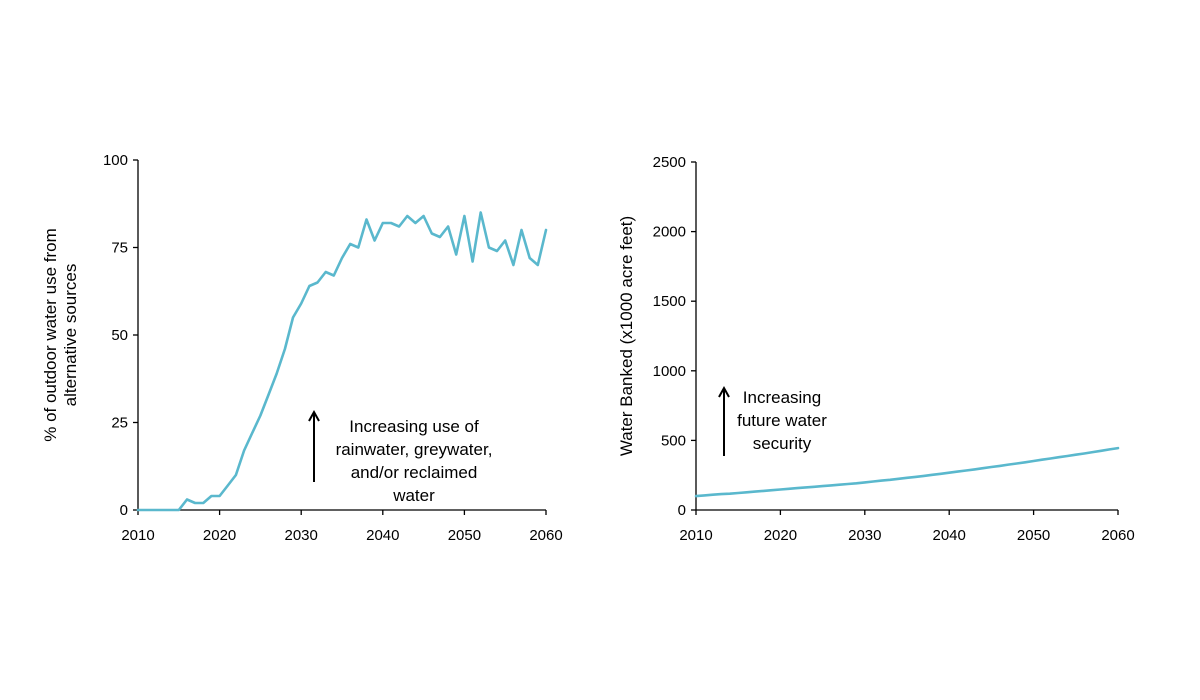 Image resolution: width=1200 pixels, height=700 pixels. I want to click on y-tick-label: 500, so click(673, 440).